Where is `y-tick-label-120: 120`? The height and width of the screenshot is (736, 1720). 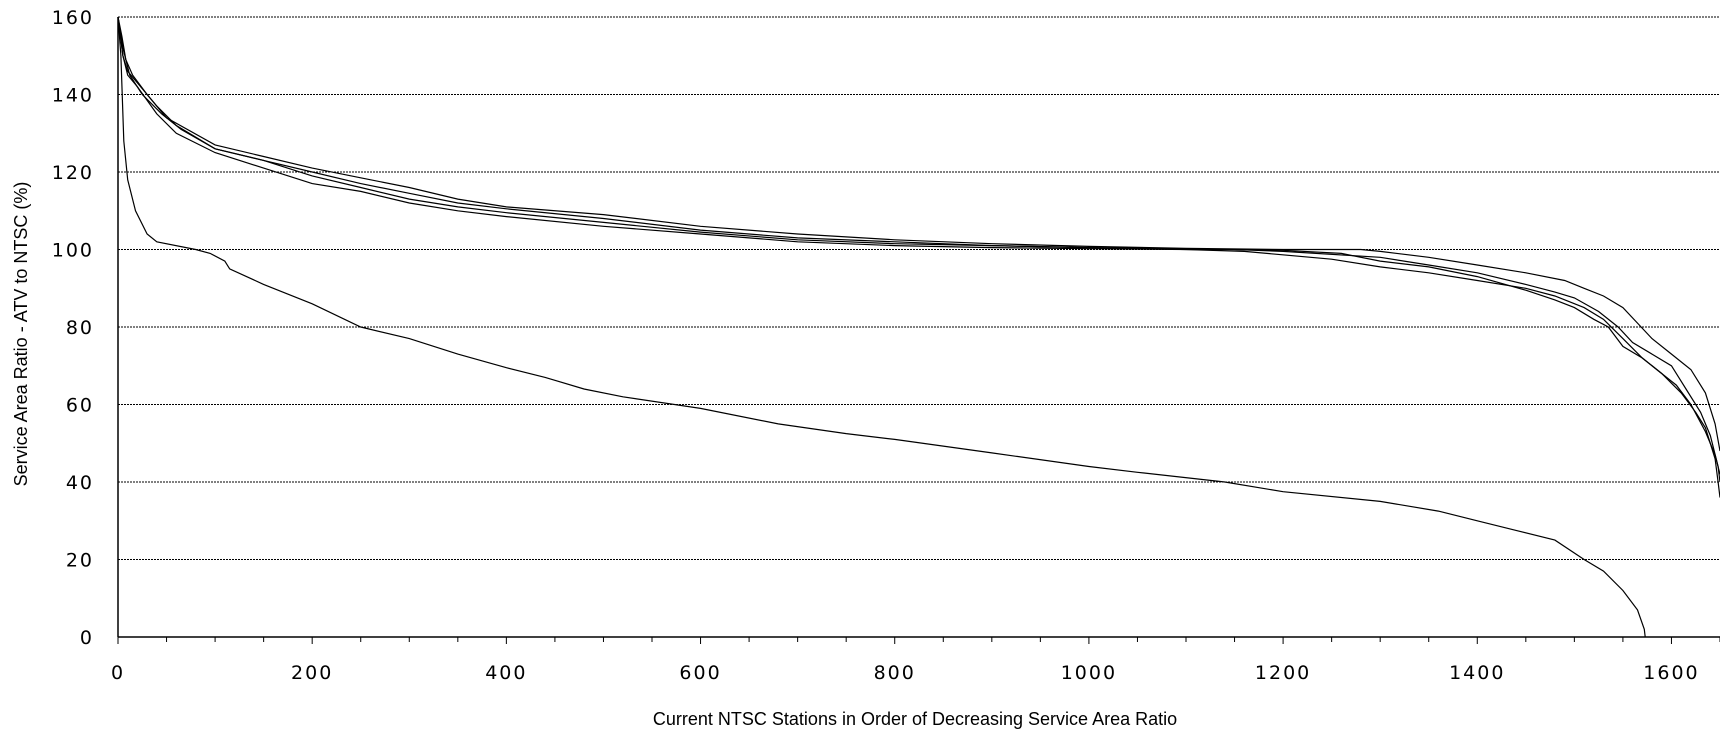
y-tick-label-120: 120 is located at coordinates (73, 173).